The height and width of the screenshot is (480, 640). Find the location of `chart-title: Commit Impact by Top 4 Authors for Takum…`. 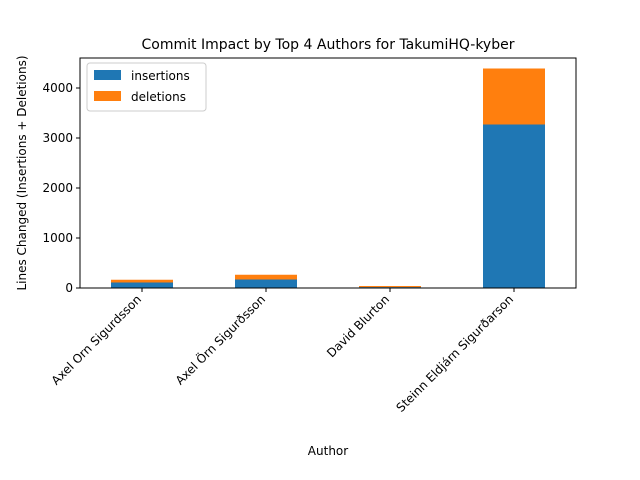

chart-title: Commit Impact by Top 4 Authors for Takum… is located at coordinates (328, 45).